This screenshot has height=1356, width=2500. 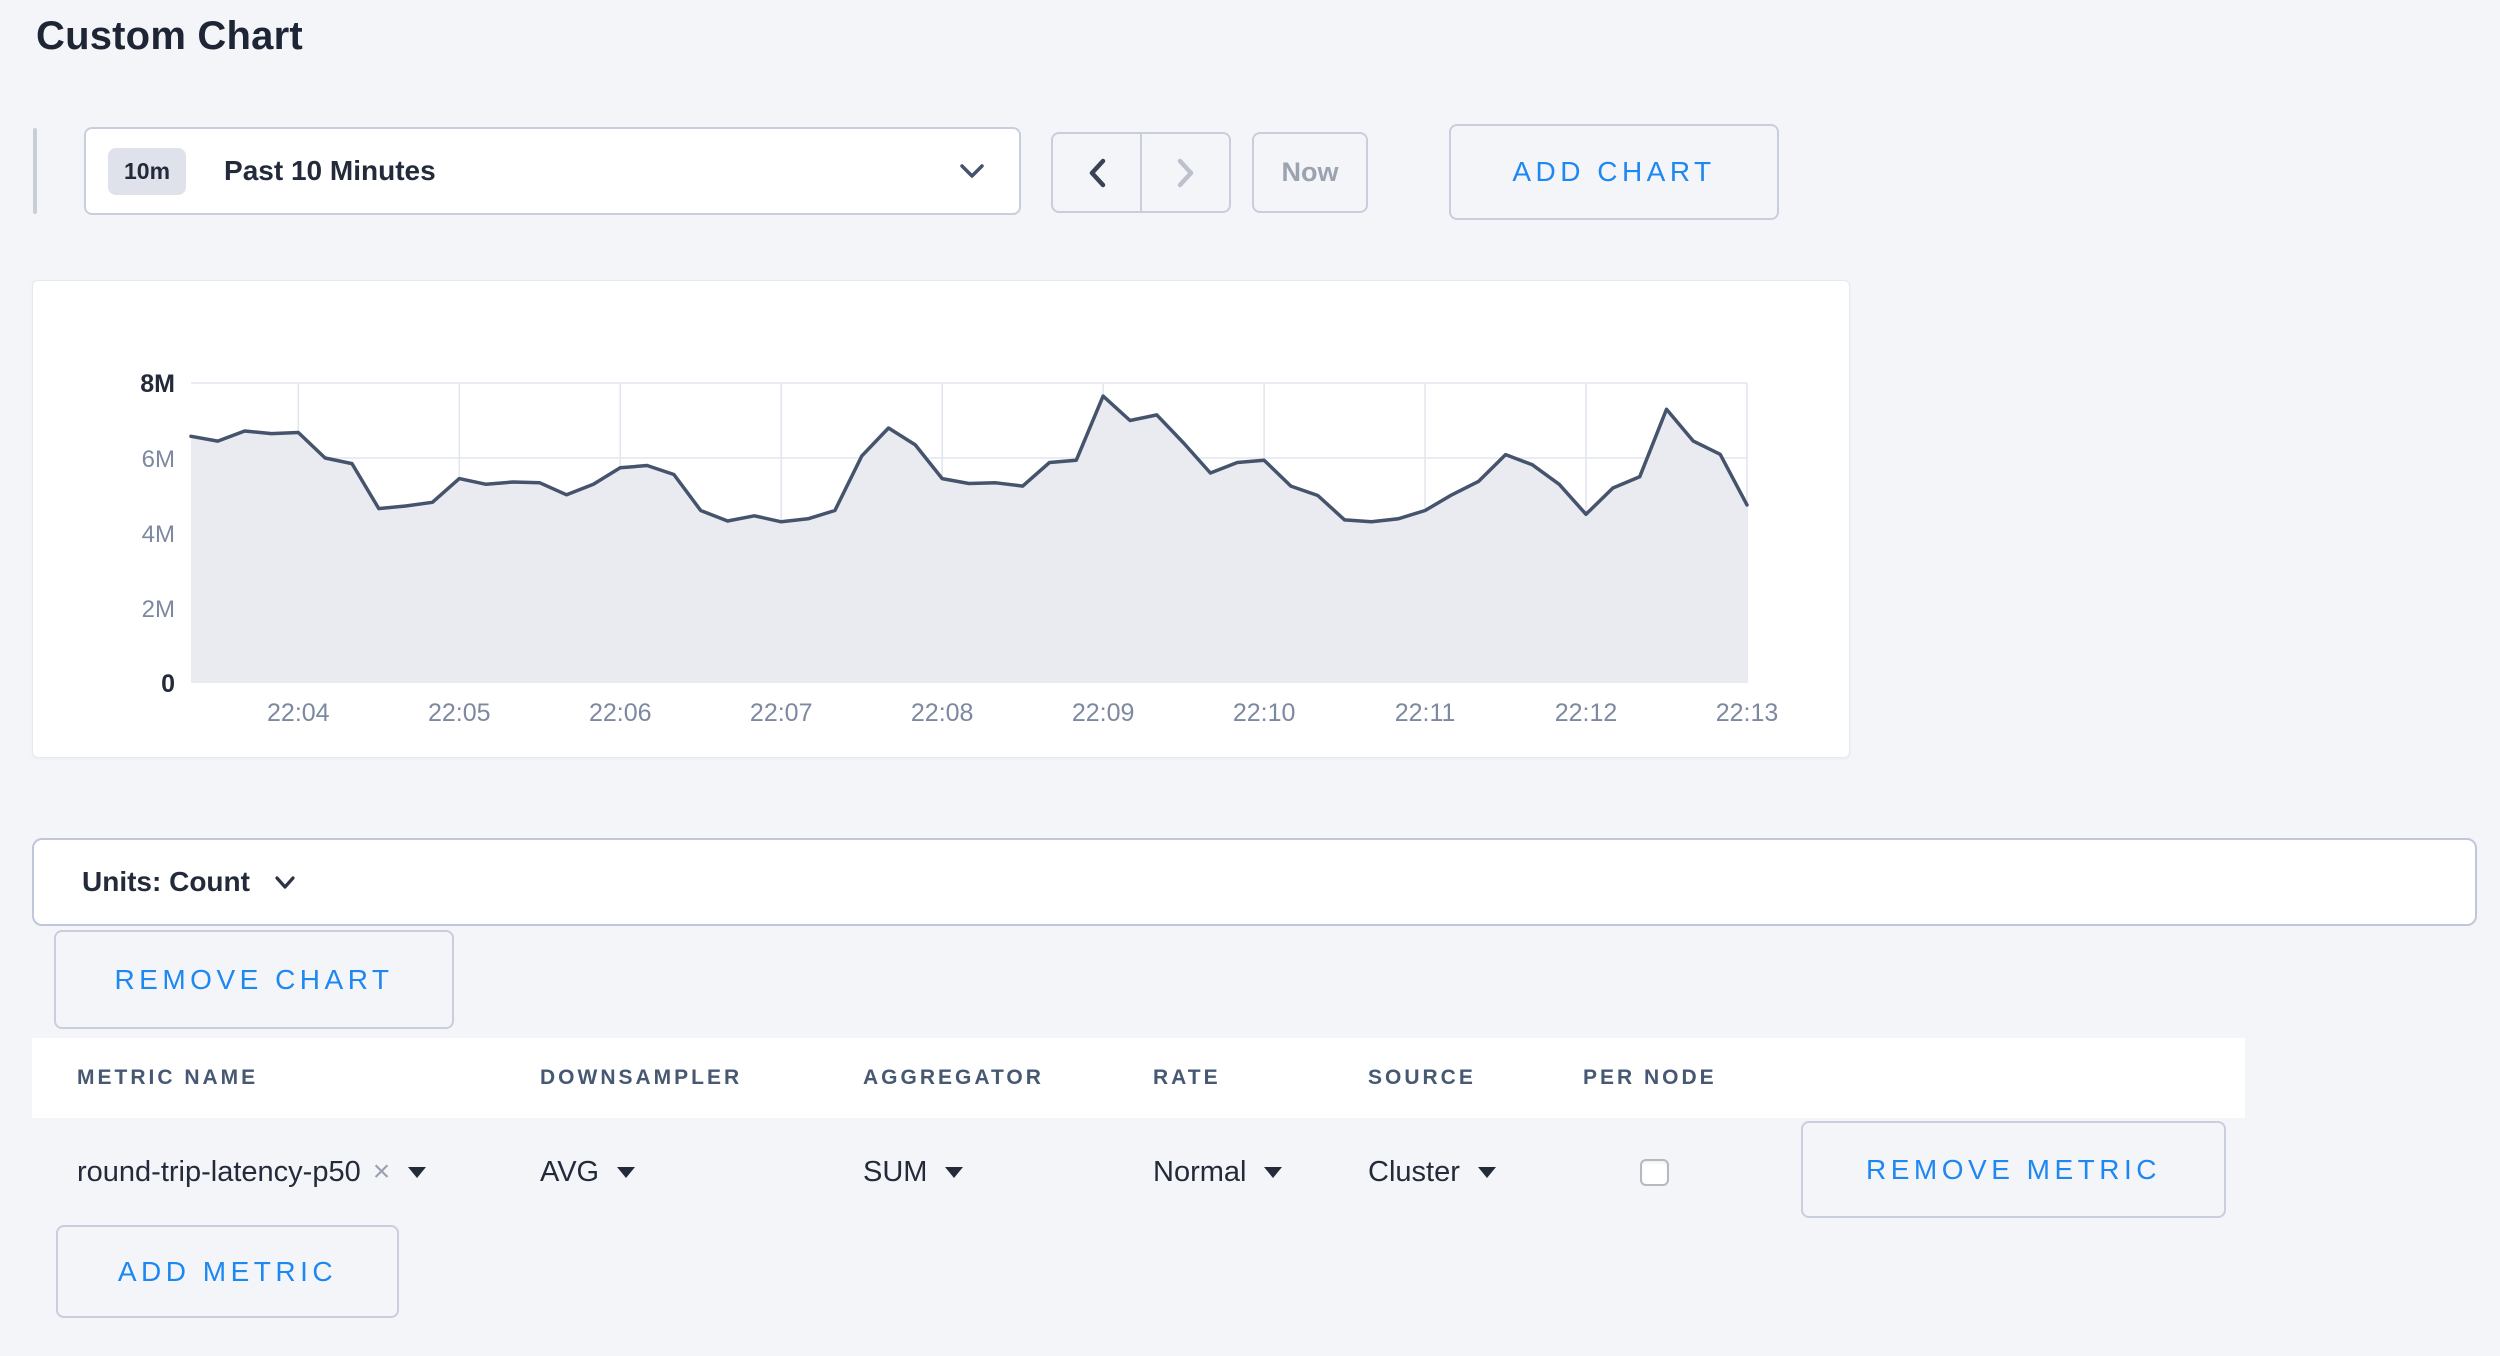 What do you see at coordinates (641, 1077) in the screenshot?
I see `column-header-downsampler: DOWNSAMPLER` at bounding box center [641, 1077].